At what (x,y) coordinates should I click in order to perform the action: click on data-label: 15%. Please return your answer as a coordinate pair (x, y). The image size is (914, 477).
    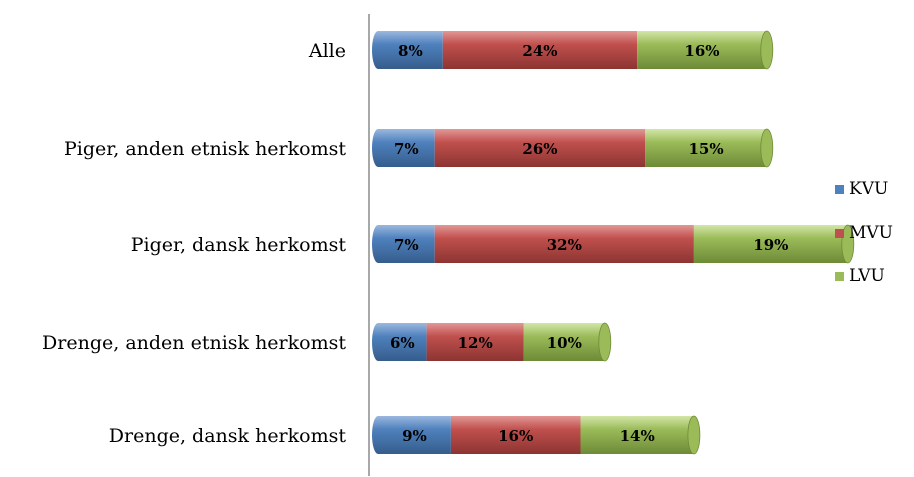
    Looking at the image, I should click on (705, 149).